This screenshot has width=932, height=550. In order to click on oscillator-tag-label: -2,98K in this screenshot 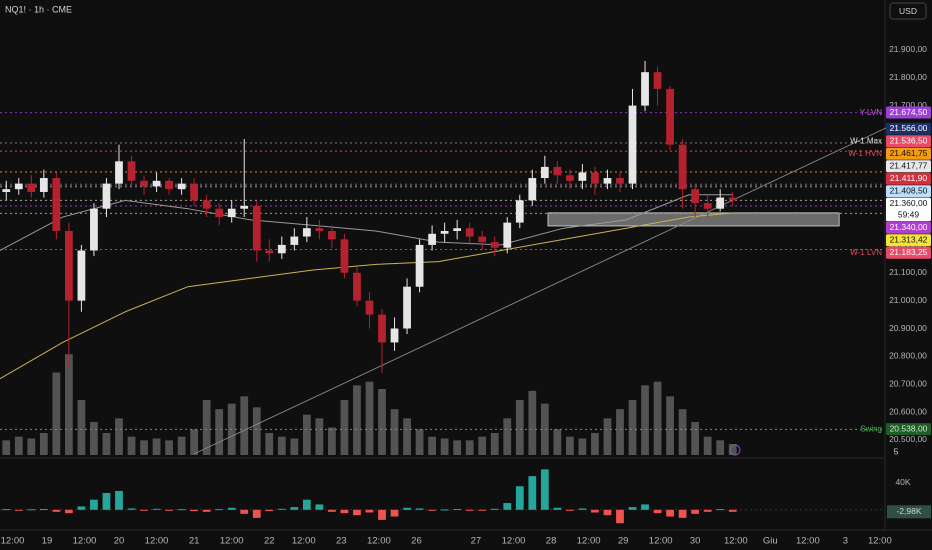, I will do `click(908, 511)`.